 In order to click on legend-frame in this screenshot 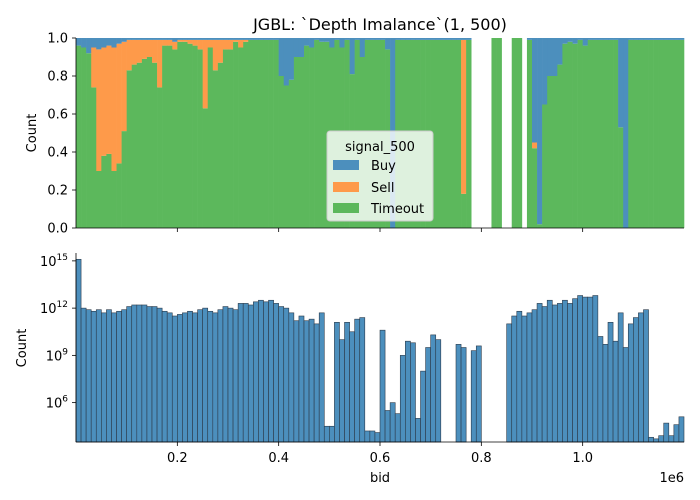, I will do `click(380, 176)`.